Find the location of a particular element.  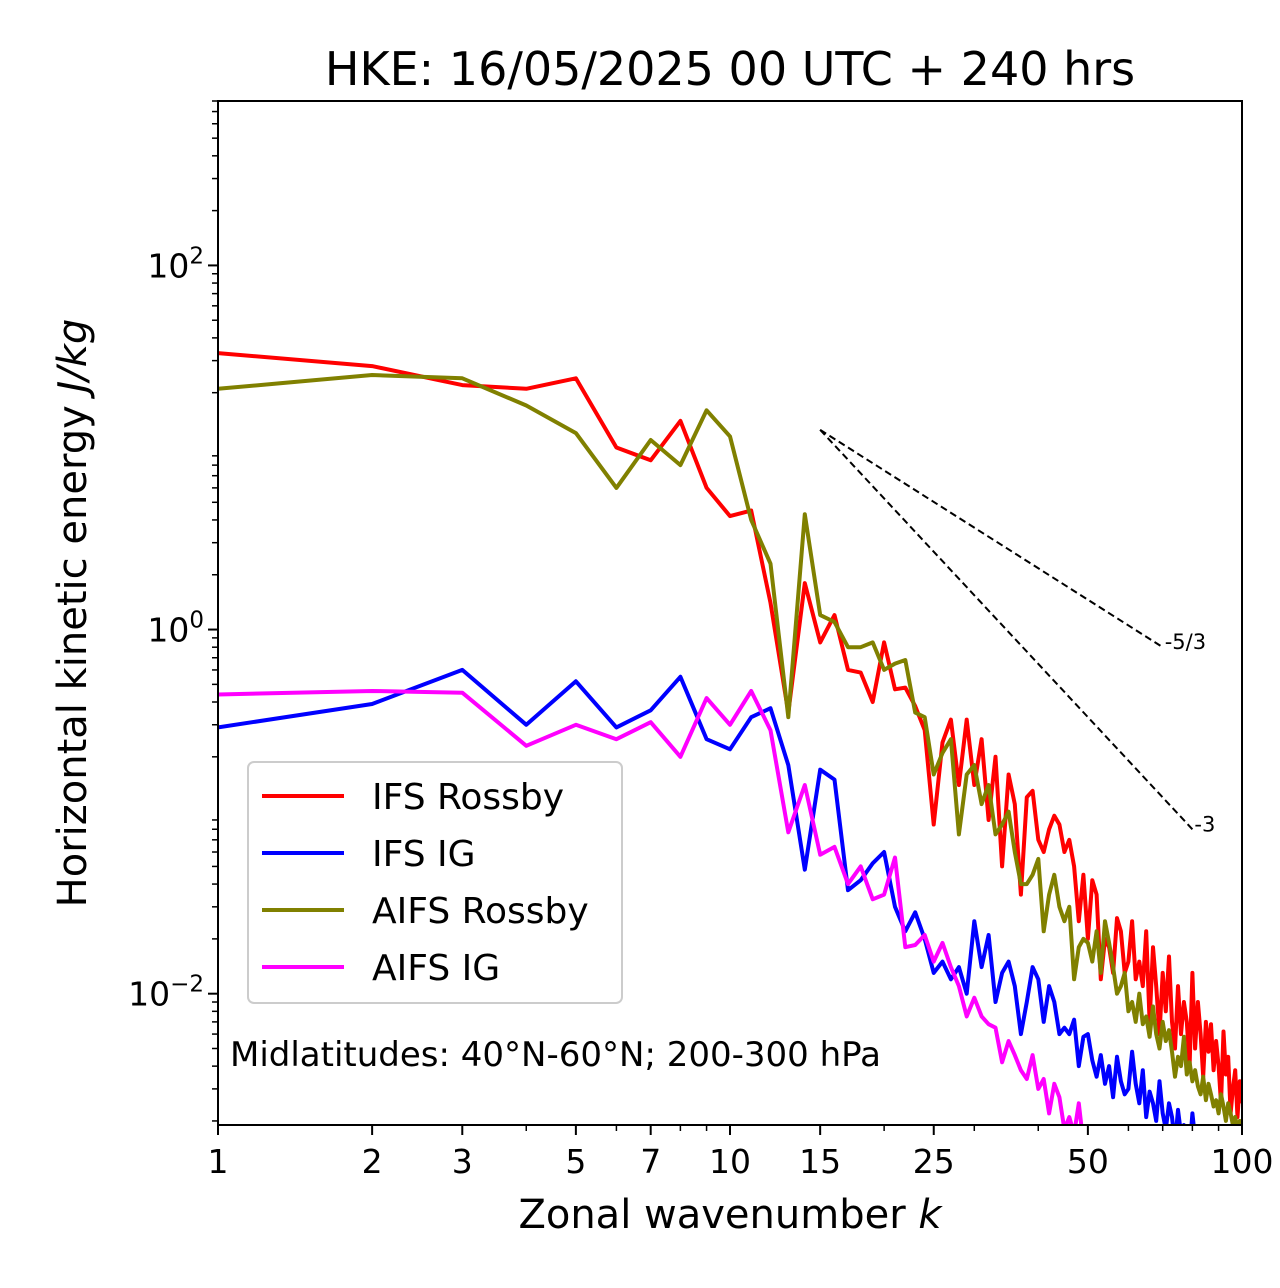

x-axis: 1 2 3 5 7 10 15 25 50 100 is located at coordinates (741, 1153).